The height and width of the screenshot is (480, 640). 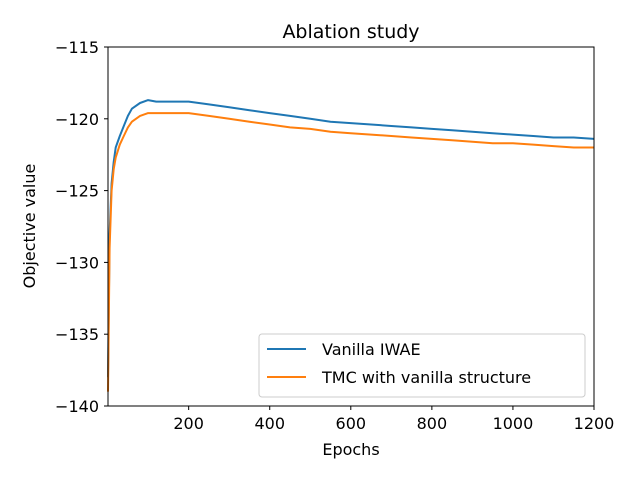 I want to click on x-tick-label: 600, so click(x=351, y=423).